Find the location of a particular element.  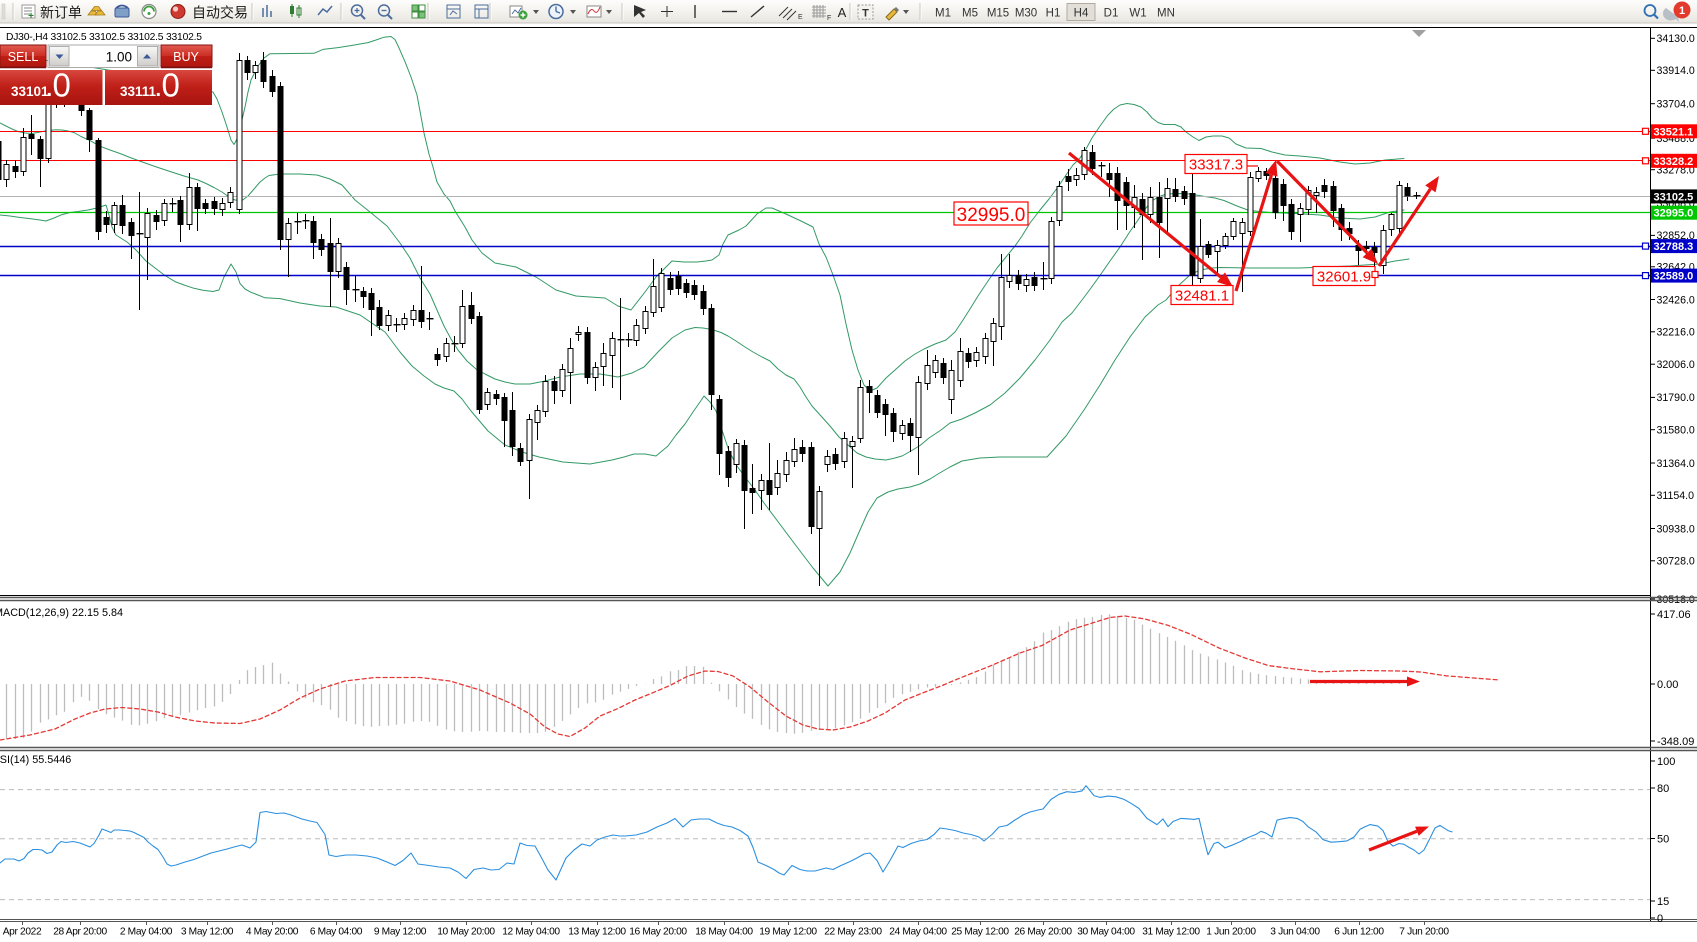

svg-text: 4 May 20:00 is located at coordinates (272, 932).